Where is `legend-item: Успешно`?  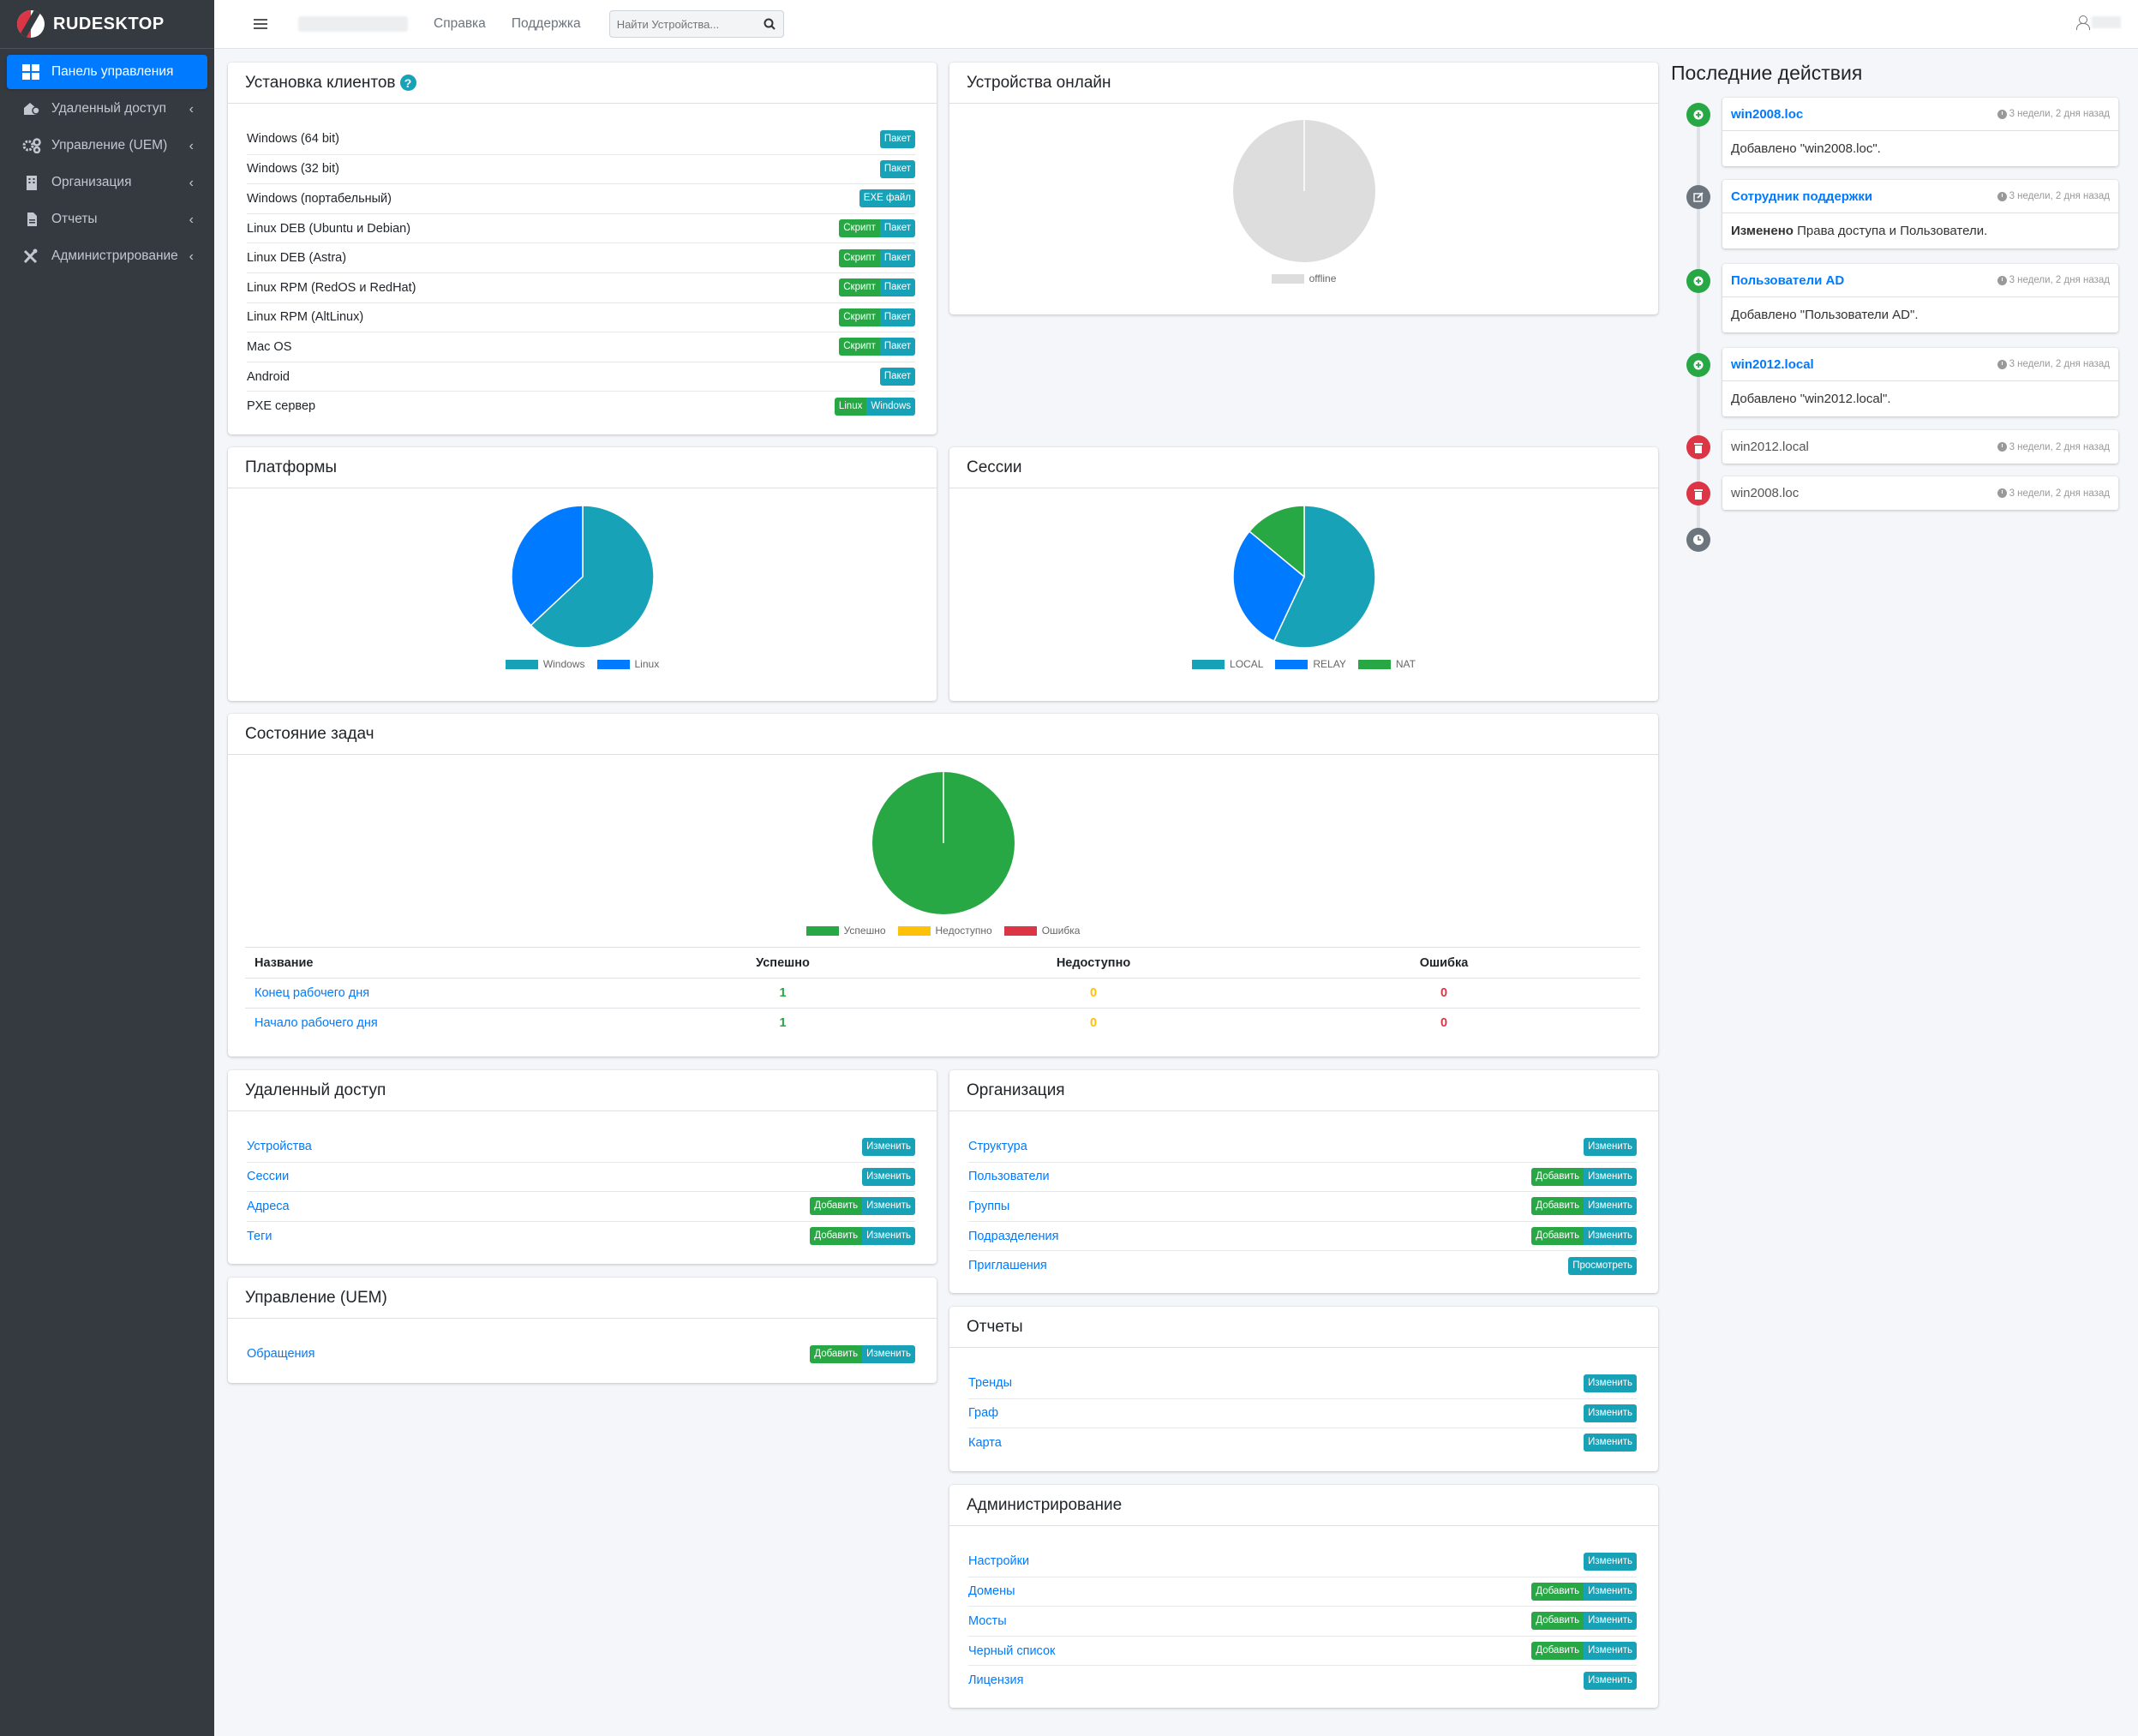 legend-item: Успешно is located at coordinates (845, 931).